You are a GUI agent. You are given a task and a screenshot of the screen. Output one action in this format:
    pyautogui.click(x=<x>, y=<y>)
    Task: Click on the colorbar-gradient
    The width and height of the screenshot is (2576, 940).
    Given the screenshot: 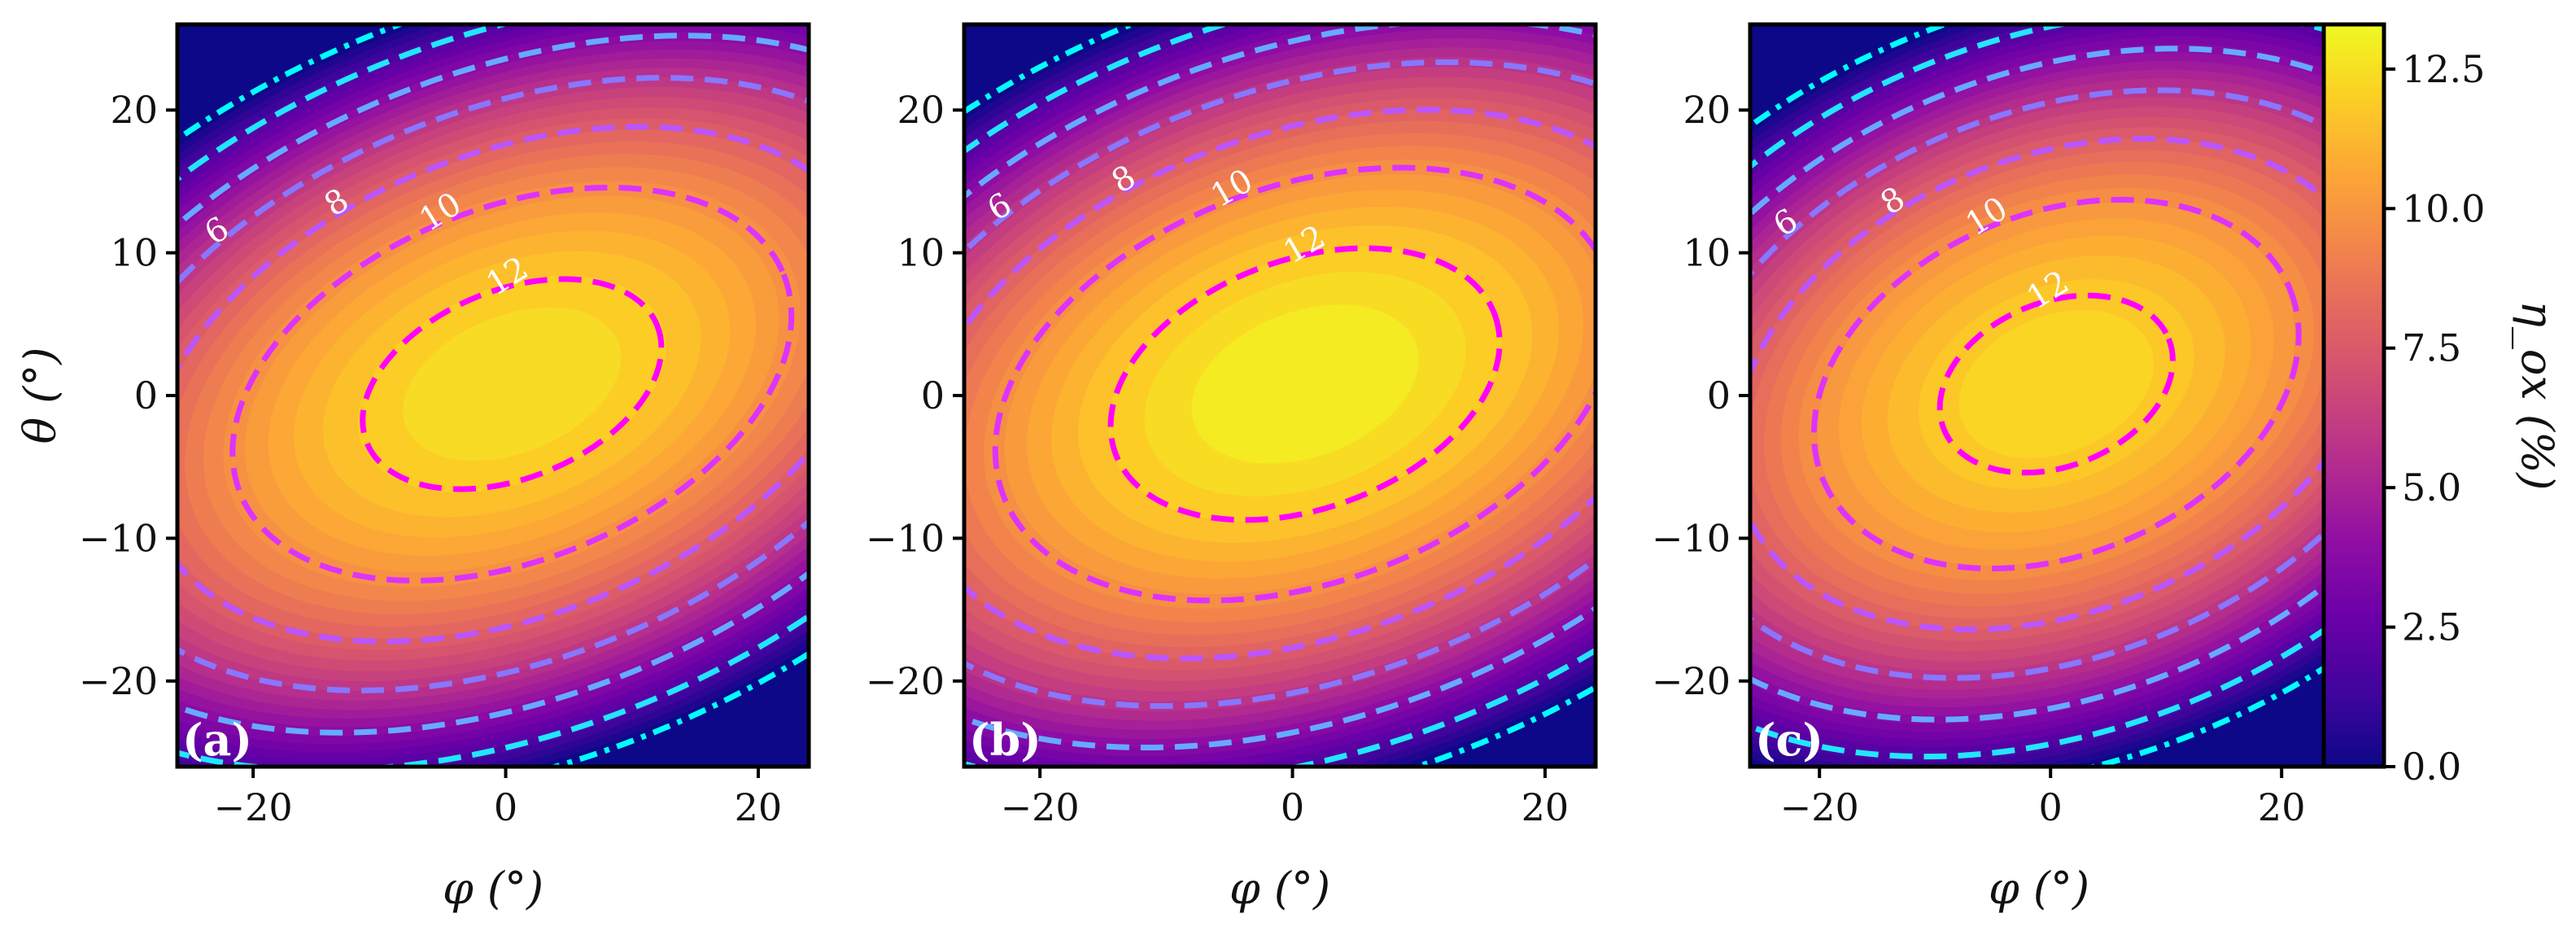 What is the action you would take?
    pyautogui.click(x=2354, y=396)
    